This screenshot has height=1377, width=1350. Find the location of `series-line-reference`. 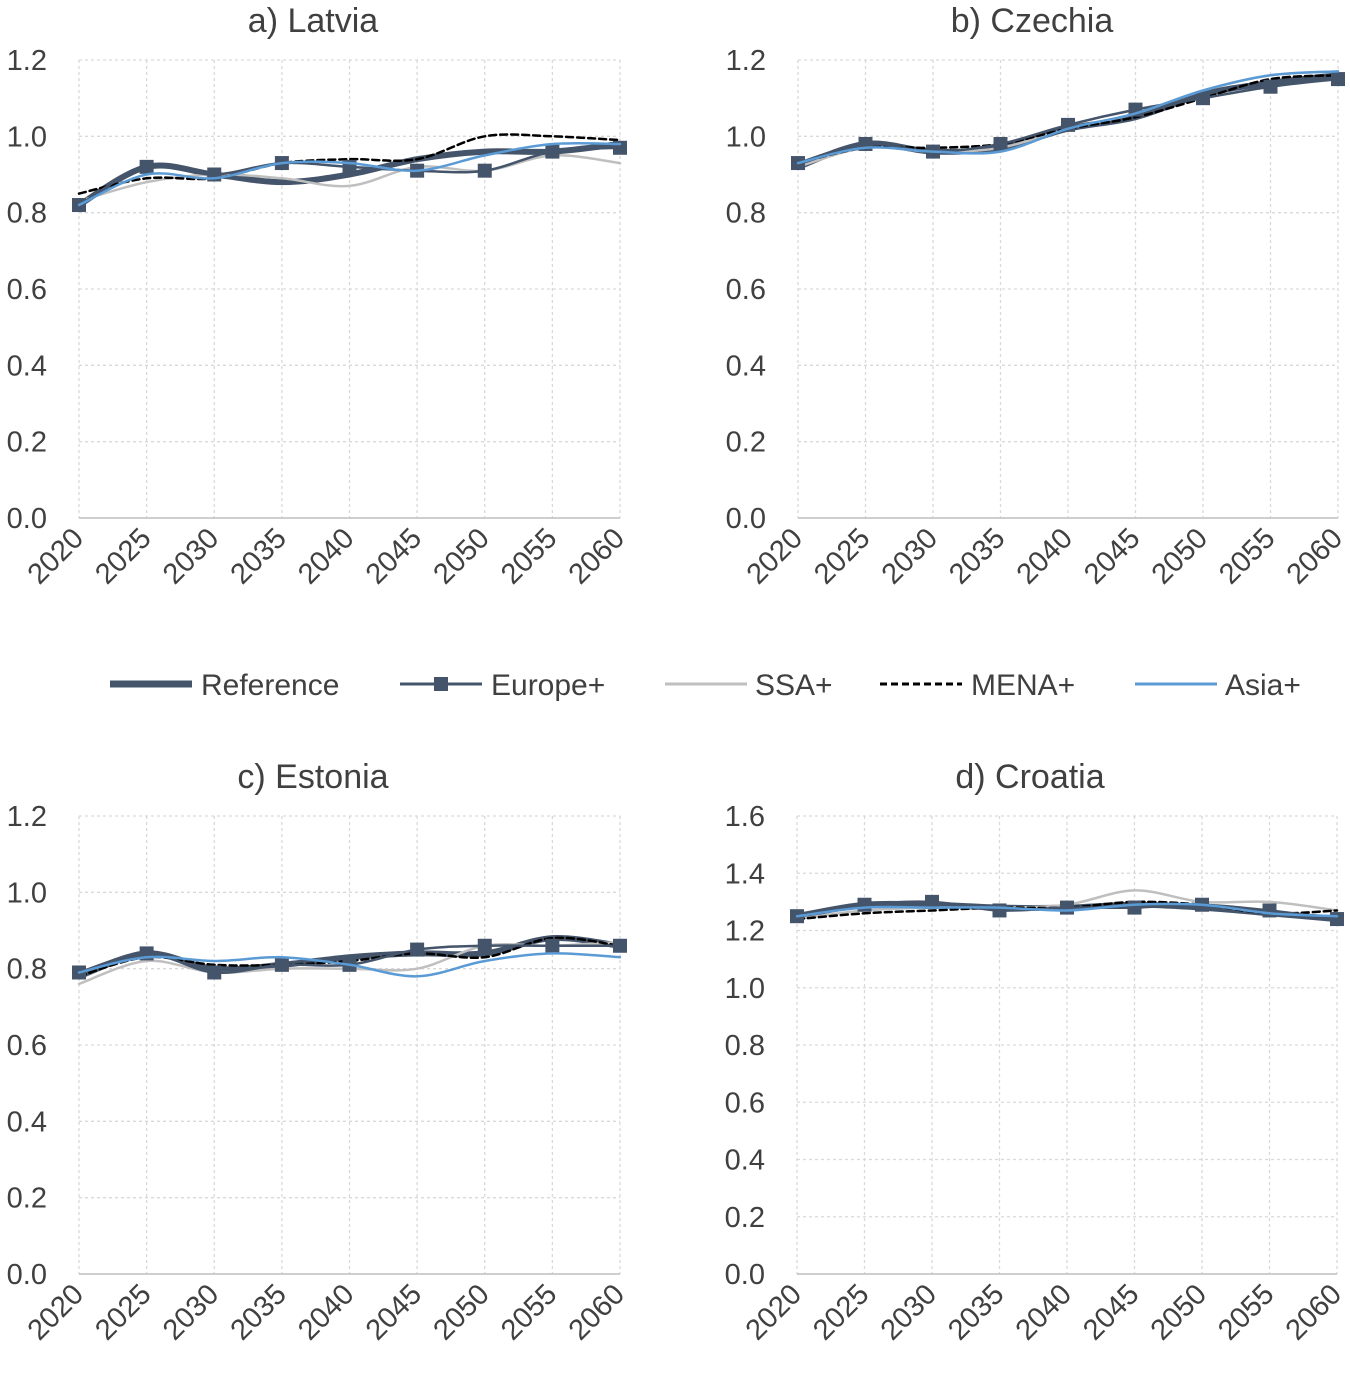

series-line-reference is located at coordinates (349, 957).